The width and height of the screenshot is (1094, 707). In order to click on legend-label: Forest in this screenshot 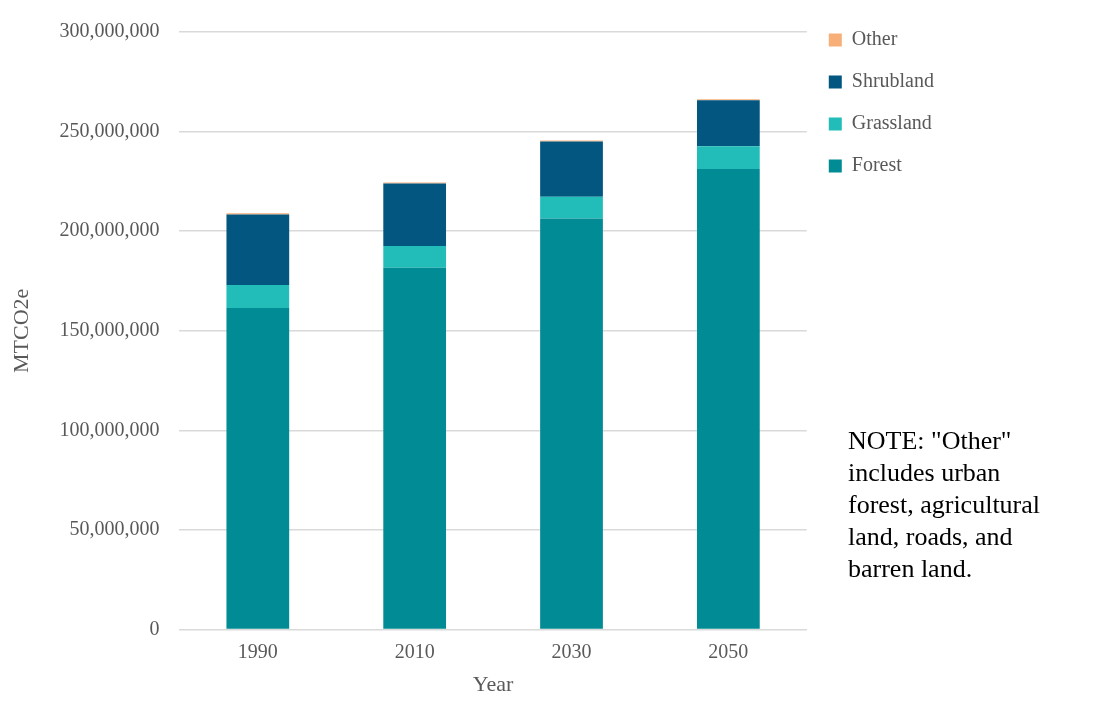, I will do `click(877, 164)`.